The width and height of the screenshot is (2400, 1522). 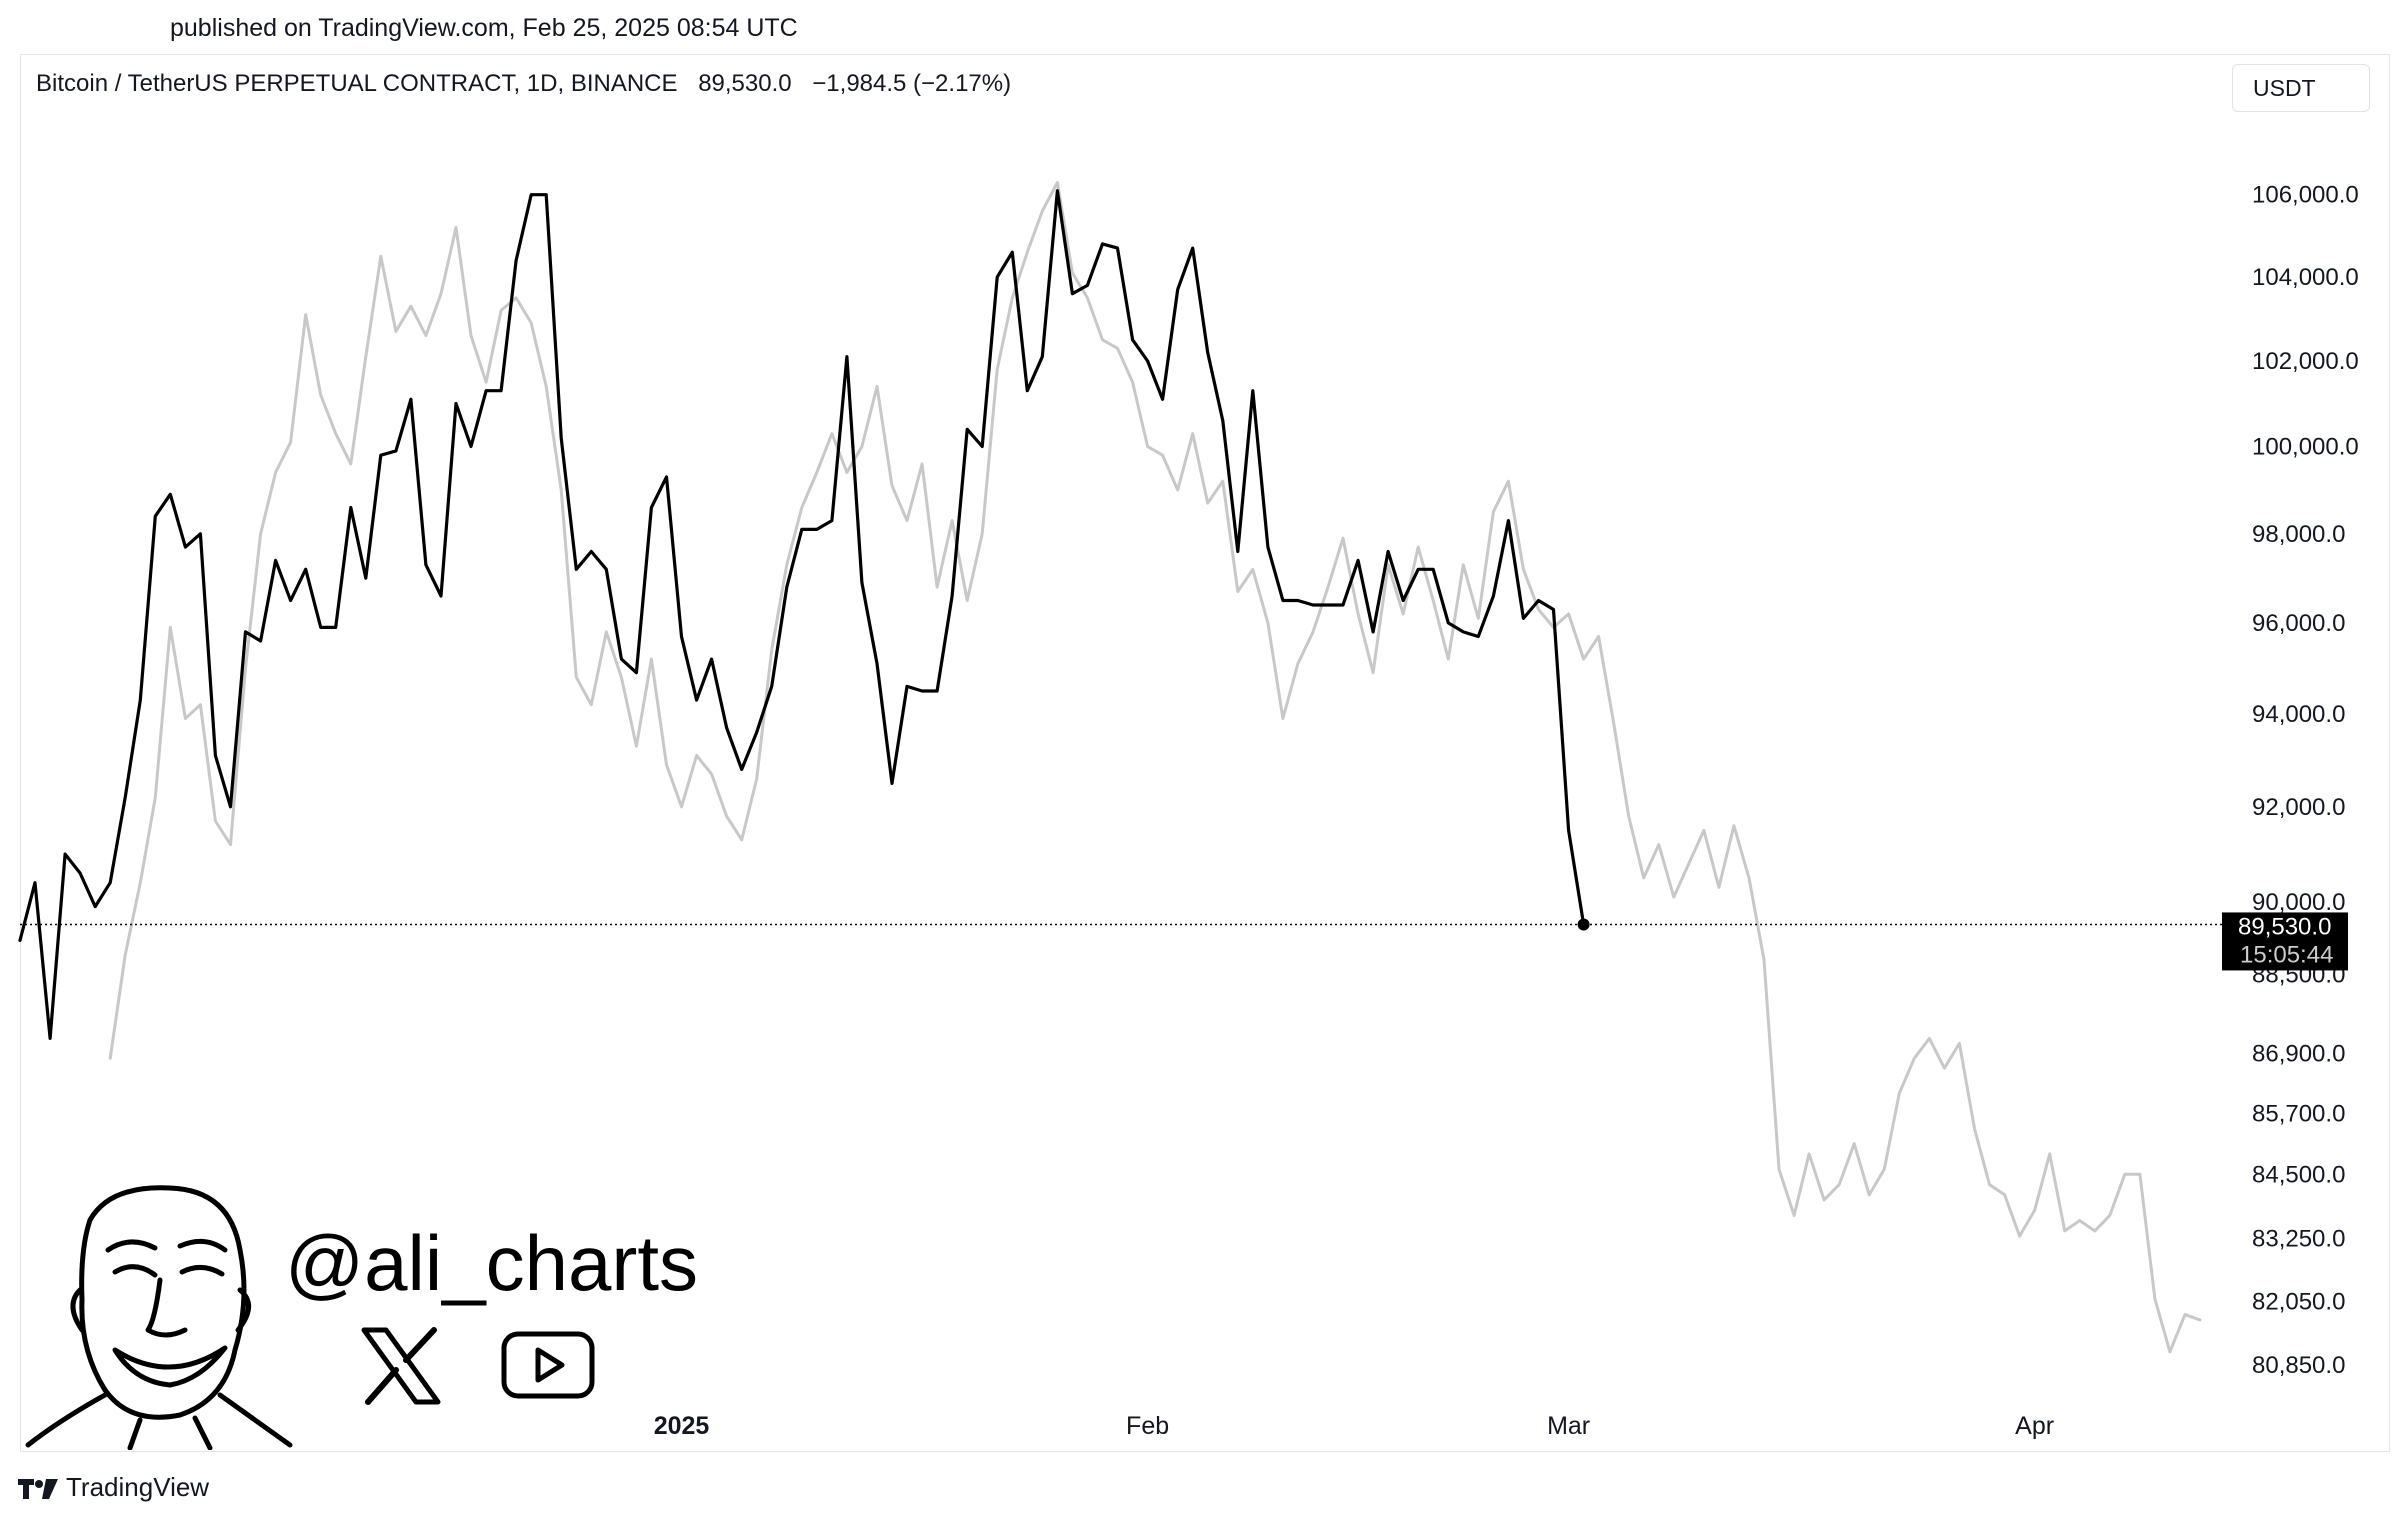 I want to click on y-tick-label: 104,000.0, so click(x=2305, y=277).